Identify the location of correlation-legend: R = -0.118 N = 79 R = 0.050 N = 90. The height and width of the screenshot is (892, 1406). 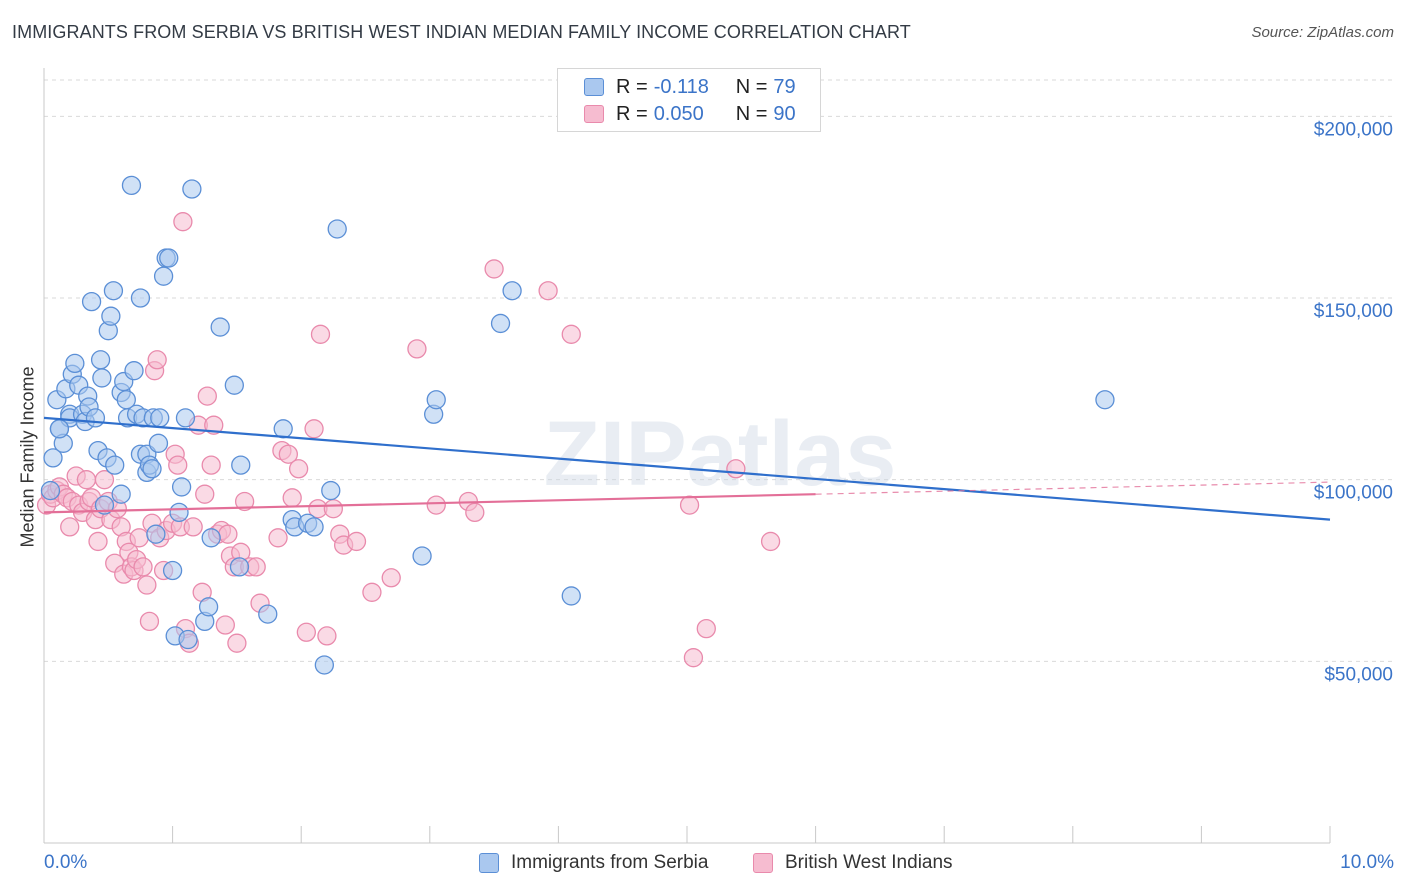
(689, 100).